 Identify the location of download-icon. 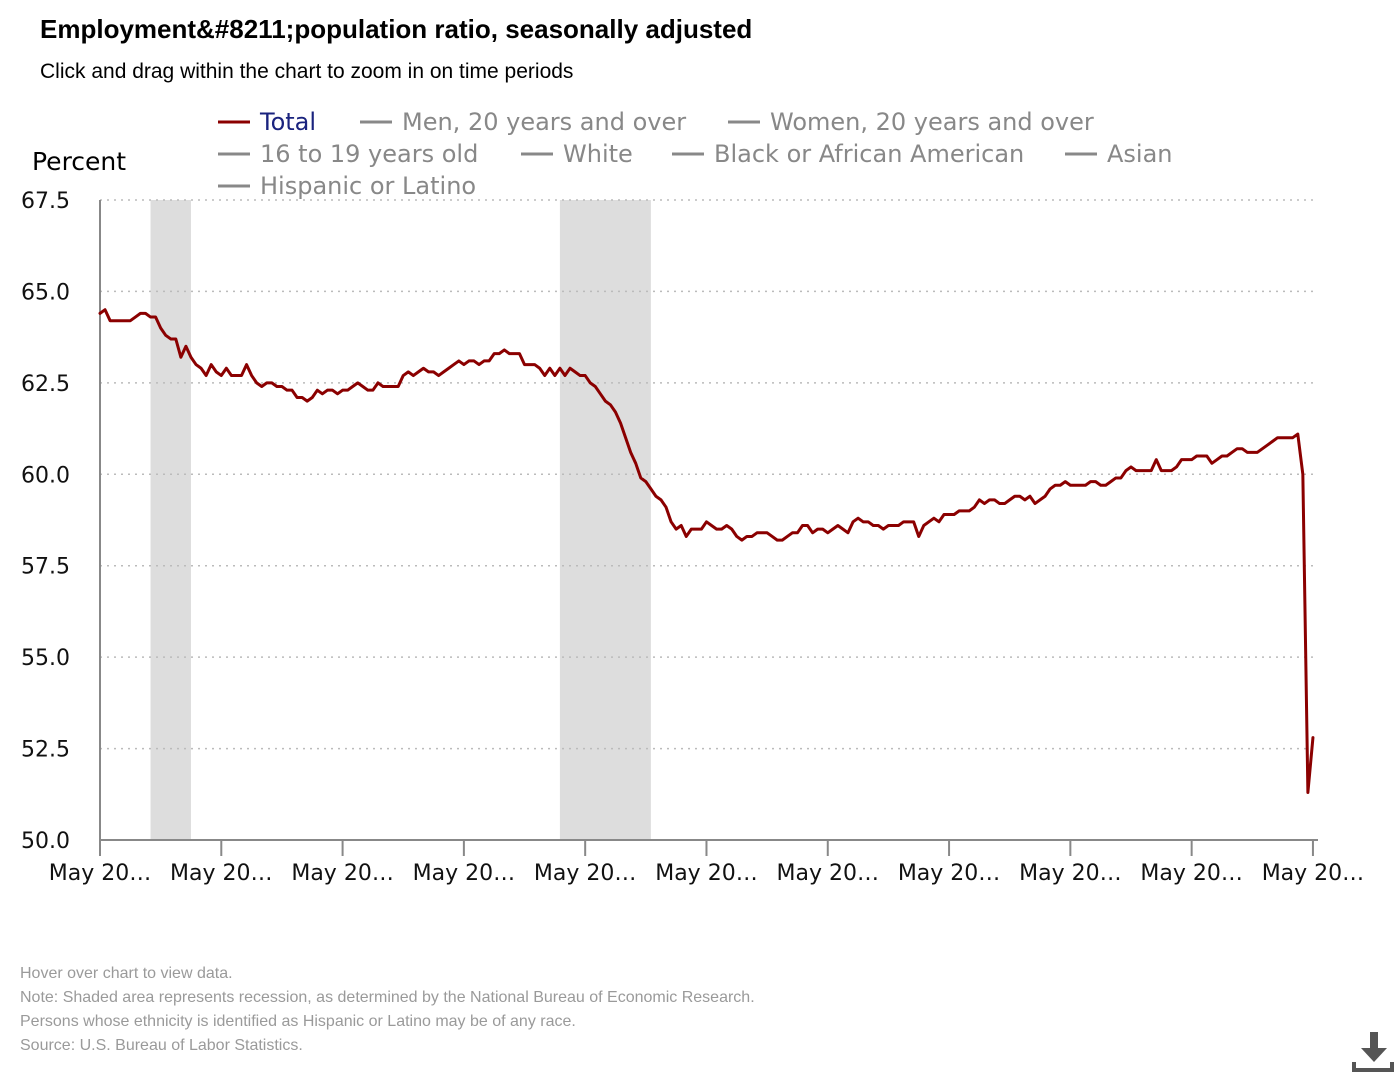
(1373, 1052).